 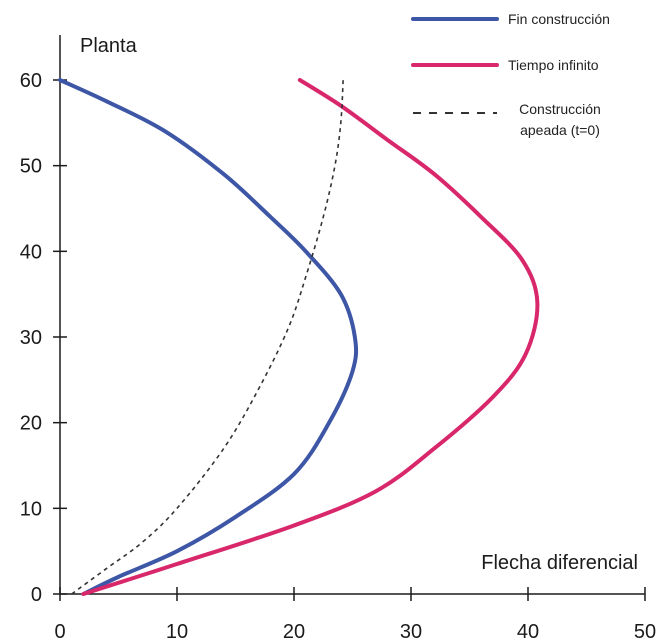 What do you see at coordinates (31, 509) in the screenshot?
I see `y-tick-label: 10` at bounding box center [31, 509].